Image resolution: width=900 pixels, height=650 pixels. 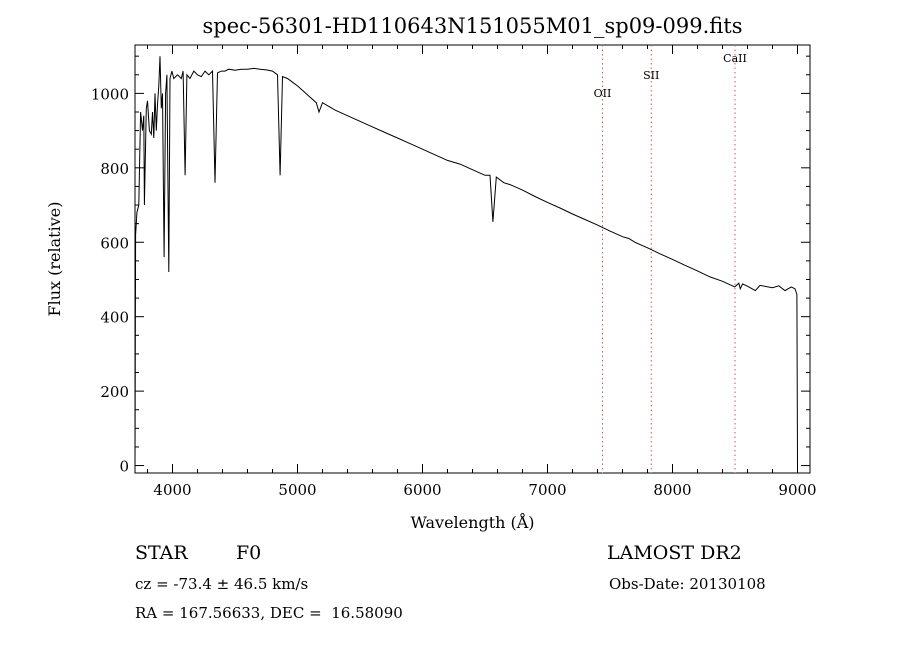 I want to click on x-tick-label: 6000, so click(x=422, y=490).